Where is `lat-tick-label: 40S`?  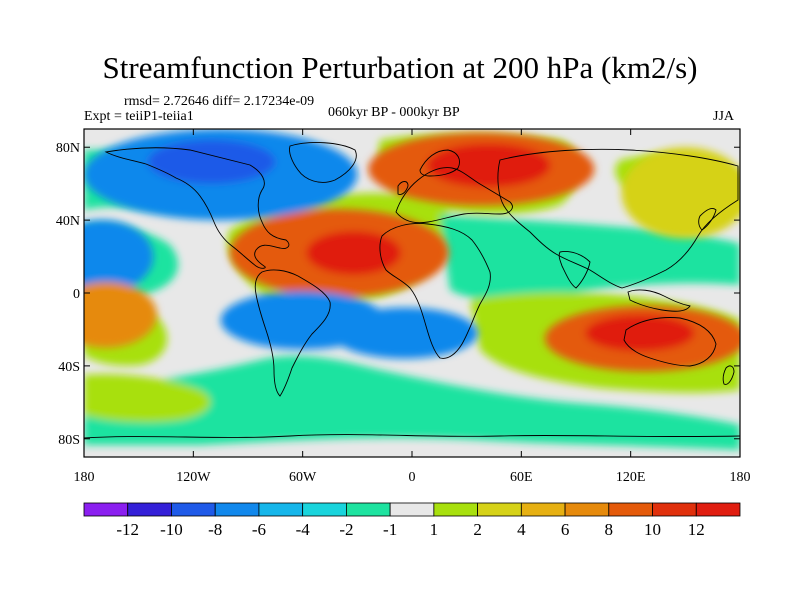 lat-tick-label: 40S is located at coordinates (69, 367).